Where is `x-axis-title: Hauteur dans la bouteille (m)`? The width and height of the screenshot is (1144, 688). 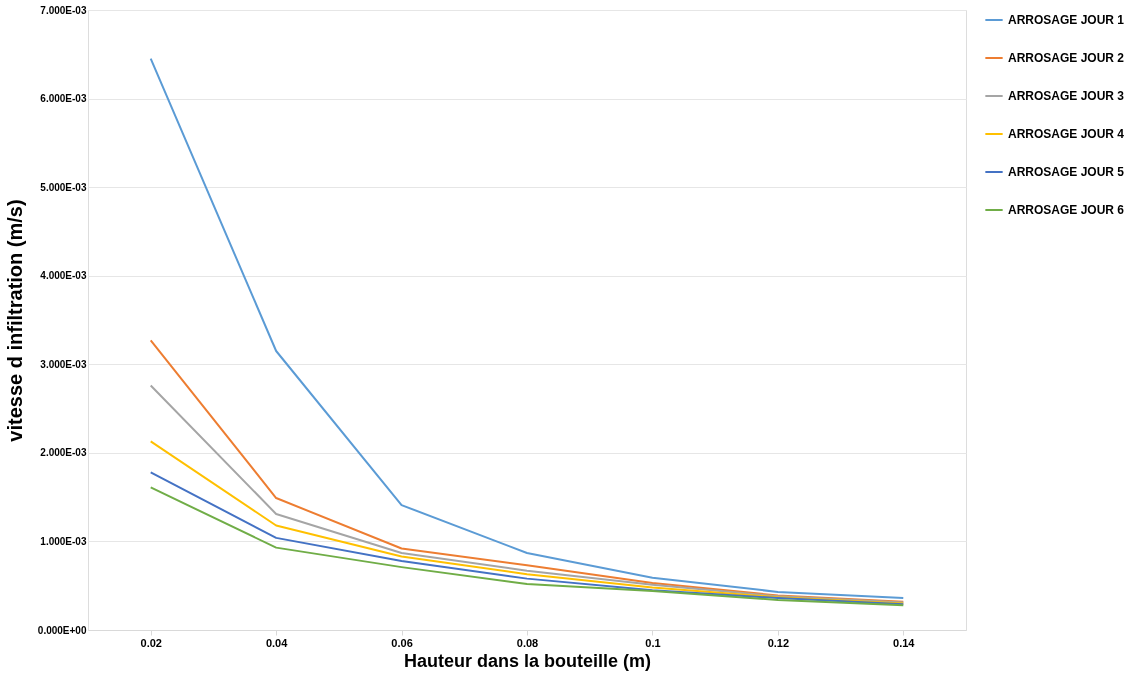 x-axis-title: Hauteur dans la bouteille (m) is located at coordinates (527, 660).